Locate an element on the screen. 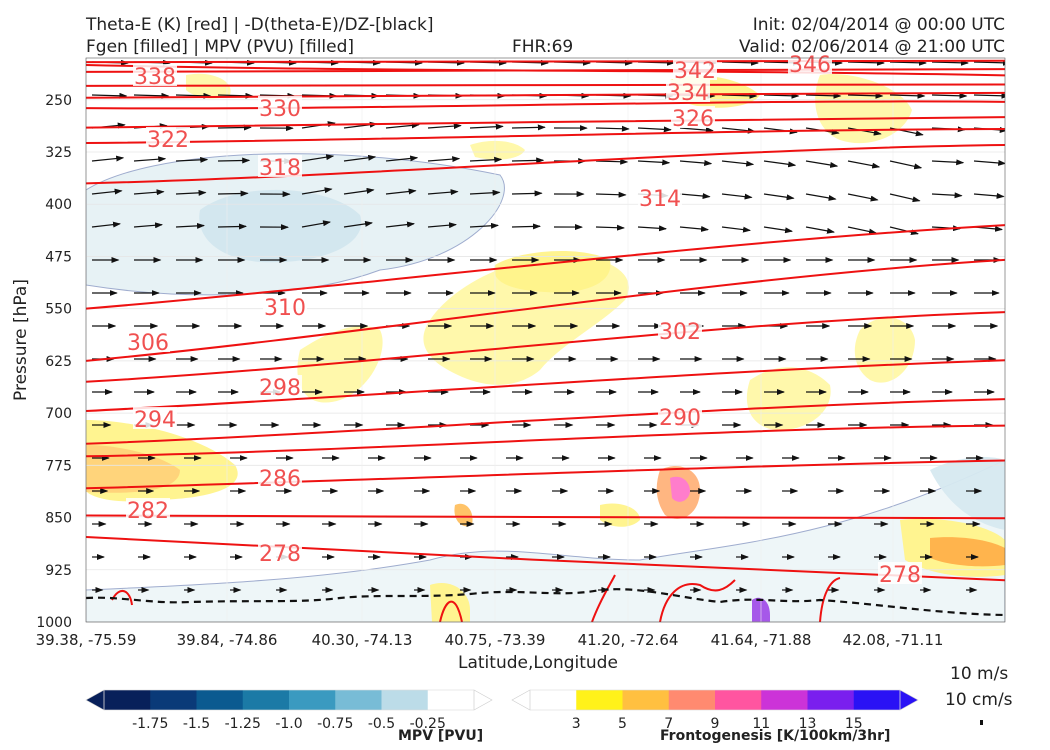  x-tick-label-0: 39.38, -75.59 is located at coordinates (86, 640).